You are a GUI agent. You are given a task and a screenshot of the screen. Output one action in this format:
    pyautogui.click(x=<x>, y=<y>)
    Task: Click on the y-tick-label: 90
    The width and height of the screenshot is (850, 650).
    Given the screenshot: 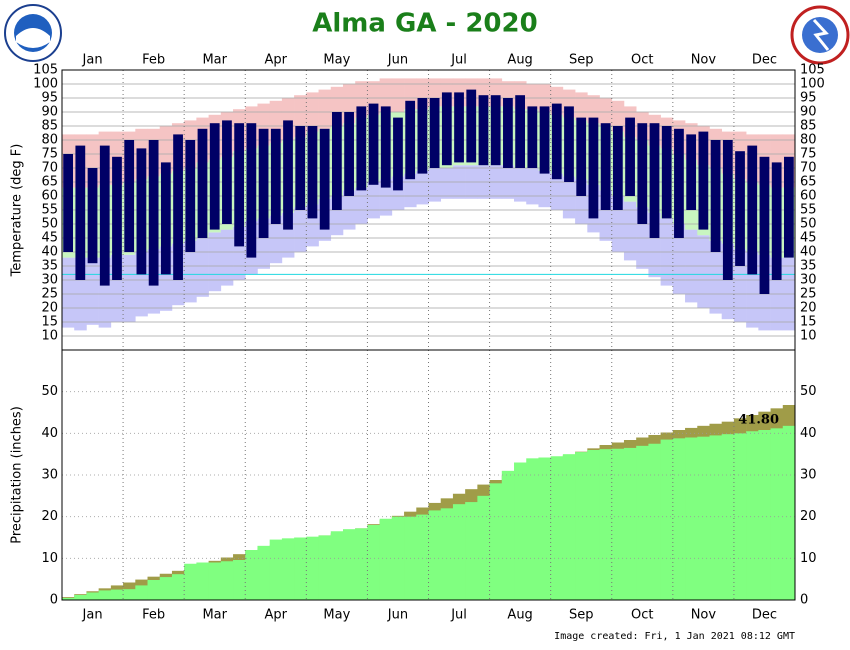 What is the action you would take?
    pyautogui.click(x=808, y=112)
    